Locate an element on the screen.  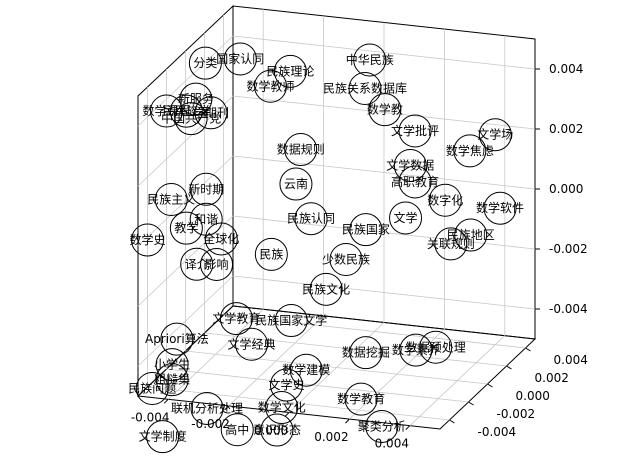
point-label: 民族关系数据库 is located at coordinates (365, 88).